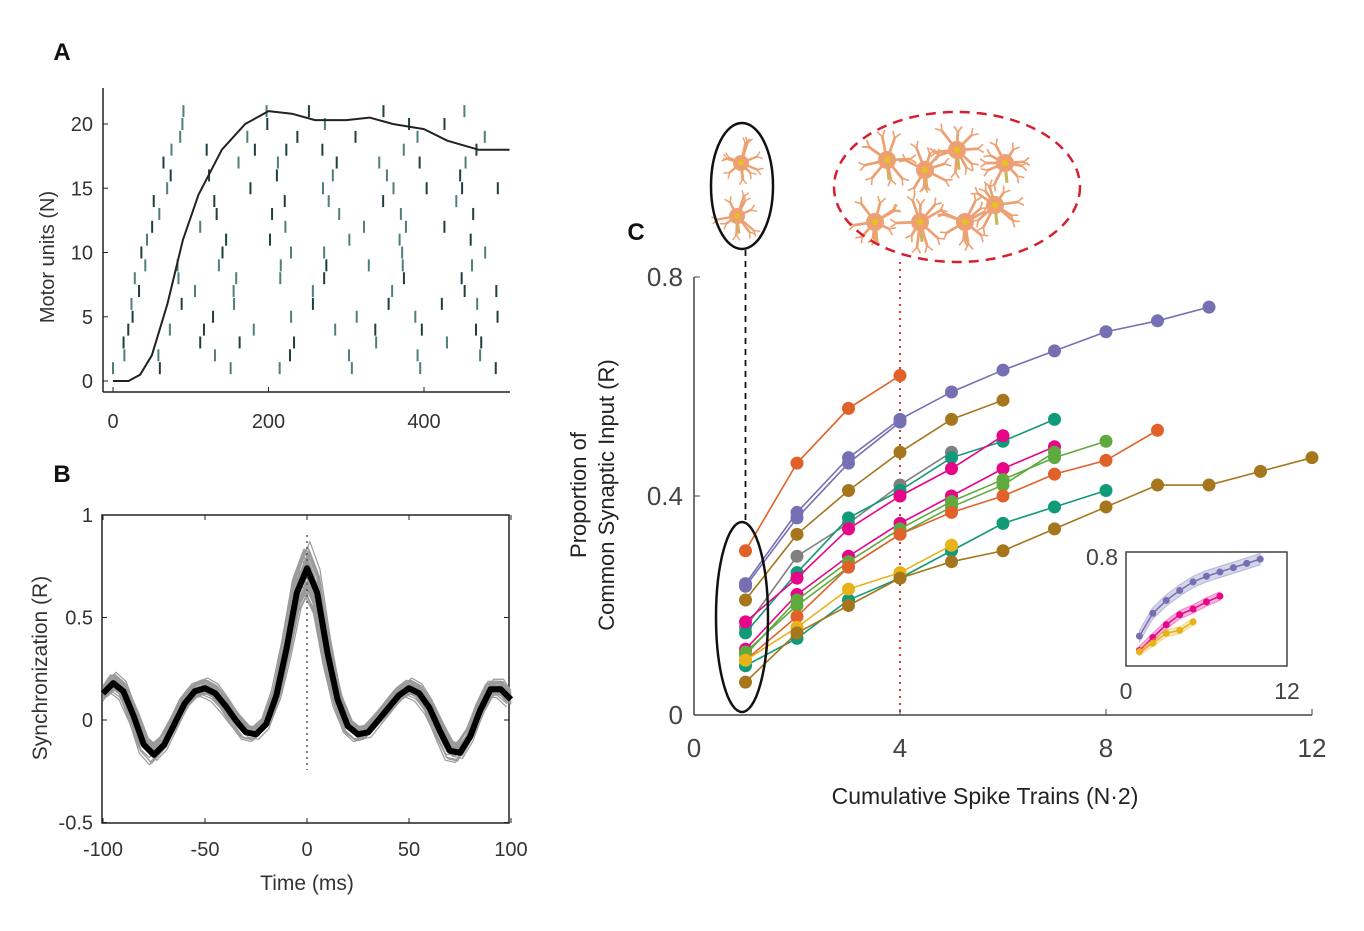 This screenshot has width=1364, height=931. I want to click on series-line, so click(822, 463).